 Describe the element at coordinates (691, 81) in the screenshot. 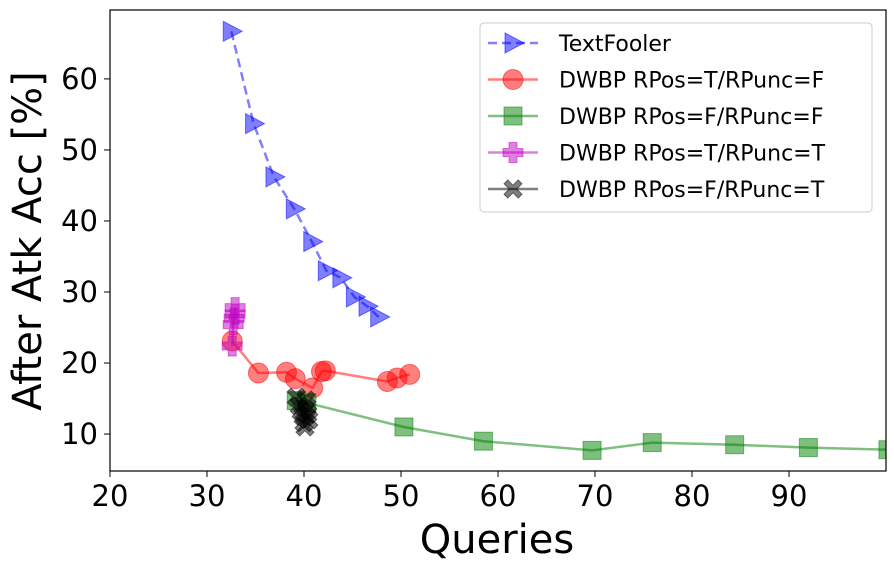

I see `legend-label: DWBP RPos=T/RPunc=F` at that location.